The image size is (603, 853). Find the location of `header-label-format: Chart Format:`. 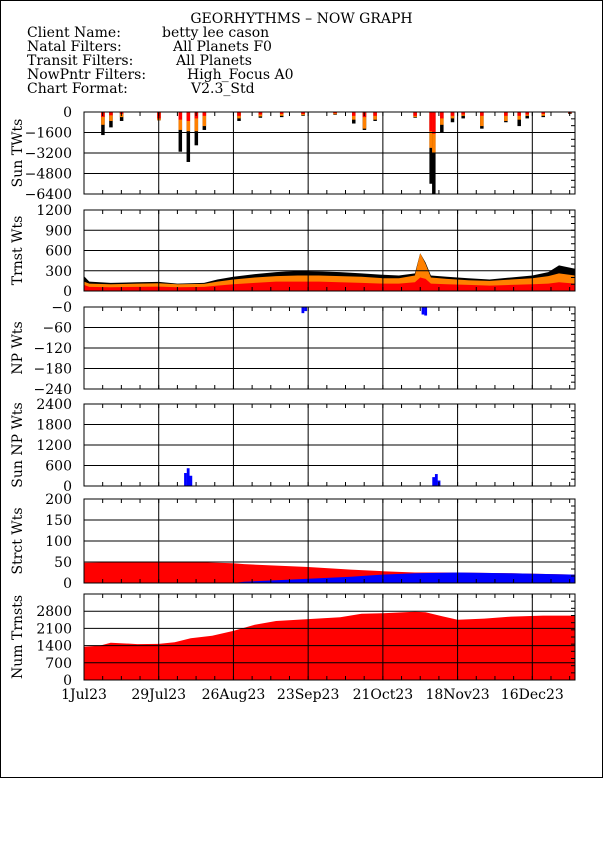

header-label-format: Chart Format: is located at coordinates (77, 89).